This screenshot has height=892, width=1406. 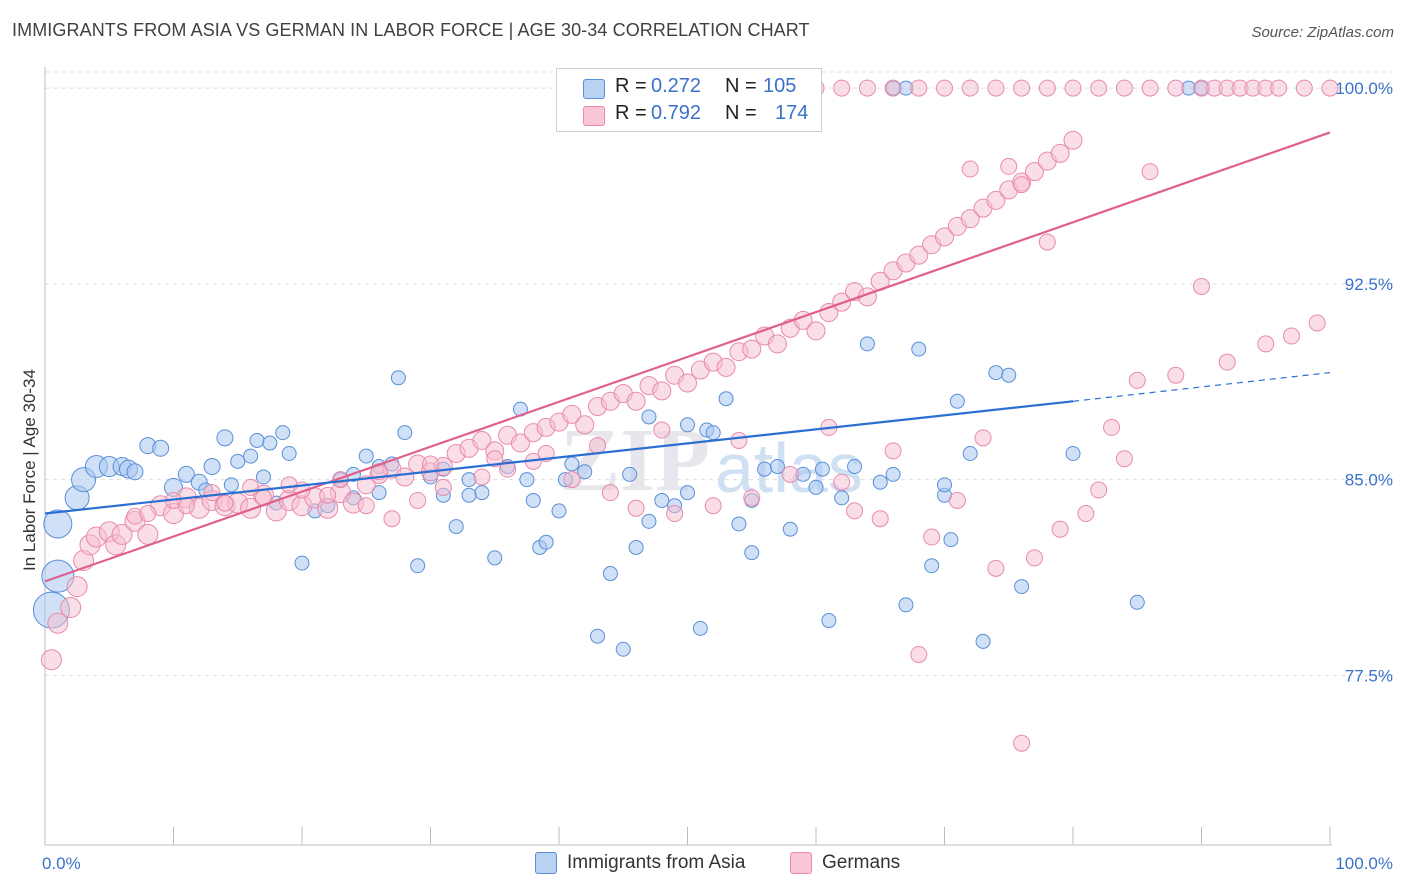 What do you see at coordinates (1369, 480) in the screenshot?
I see `y-tick-label: 85.0%` at bounding box center [1369, 480].